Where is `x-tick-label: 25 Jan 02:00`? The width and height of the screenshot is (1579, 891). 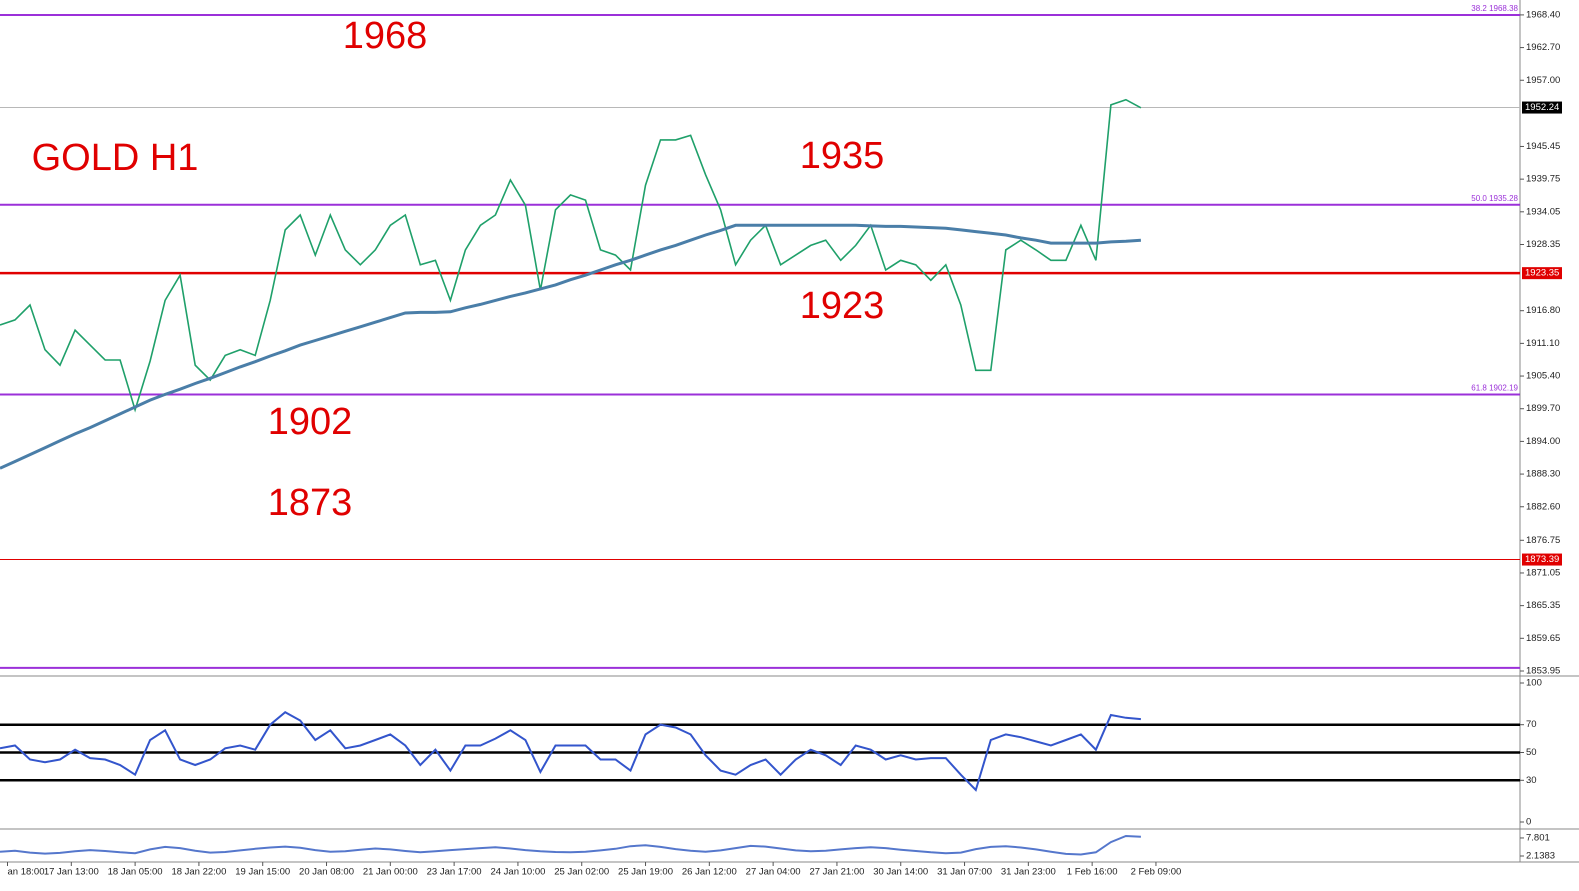
x-tick-label: 25 Jan 02:00 is located at coordinates (581, 872).